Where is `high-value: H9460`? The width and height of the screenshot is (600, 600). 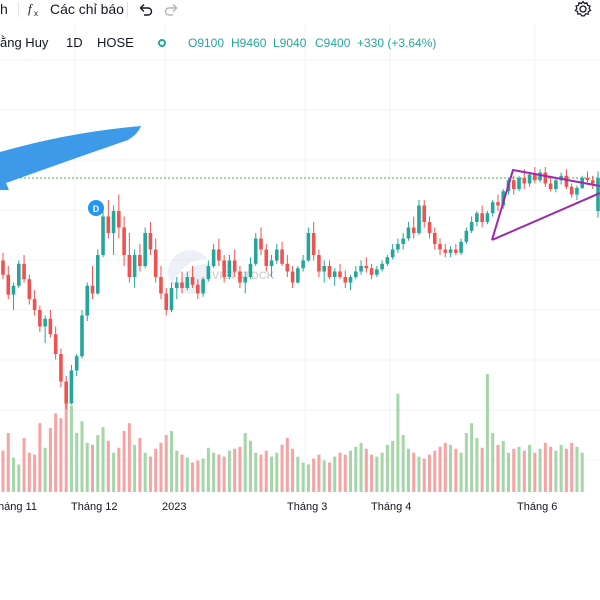 high-value: H9460 is located at coordinates (249, 43).